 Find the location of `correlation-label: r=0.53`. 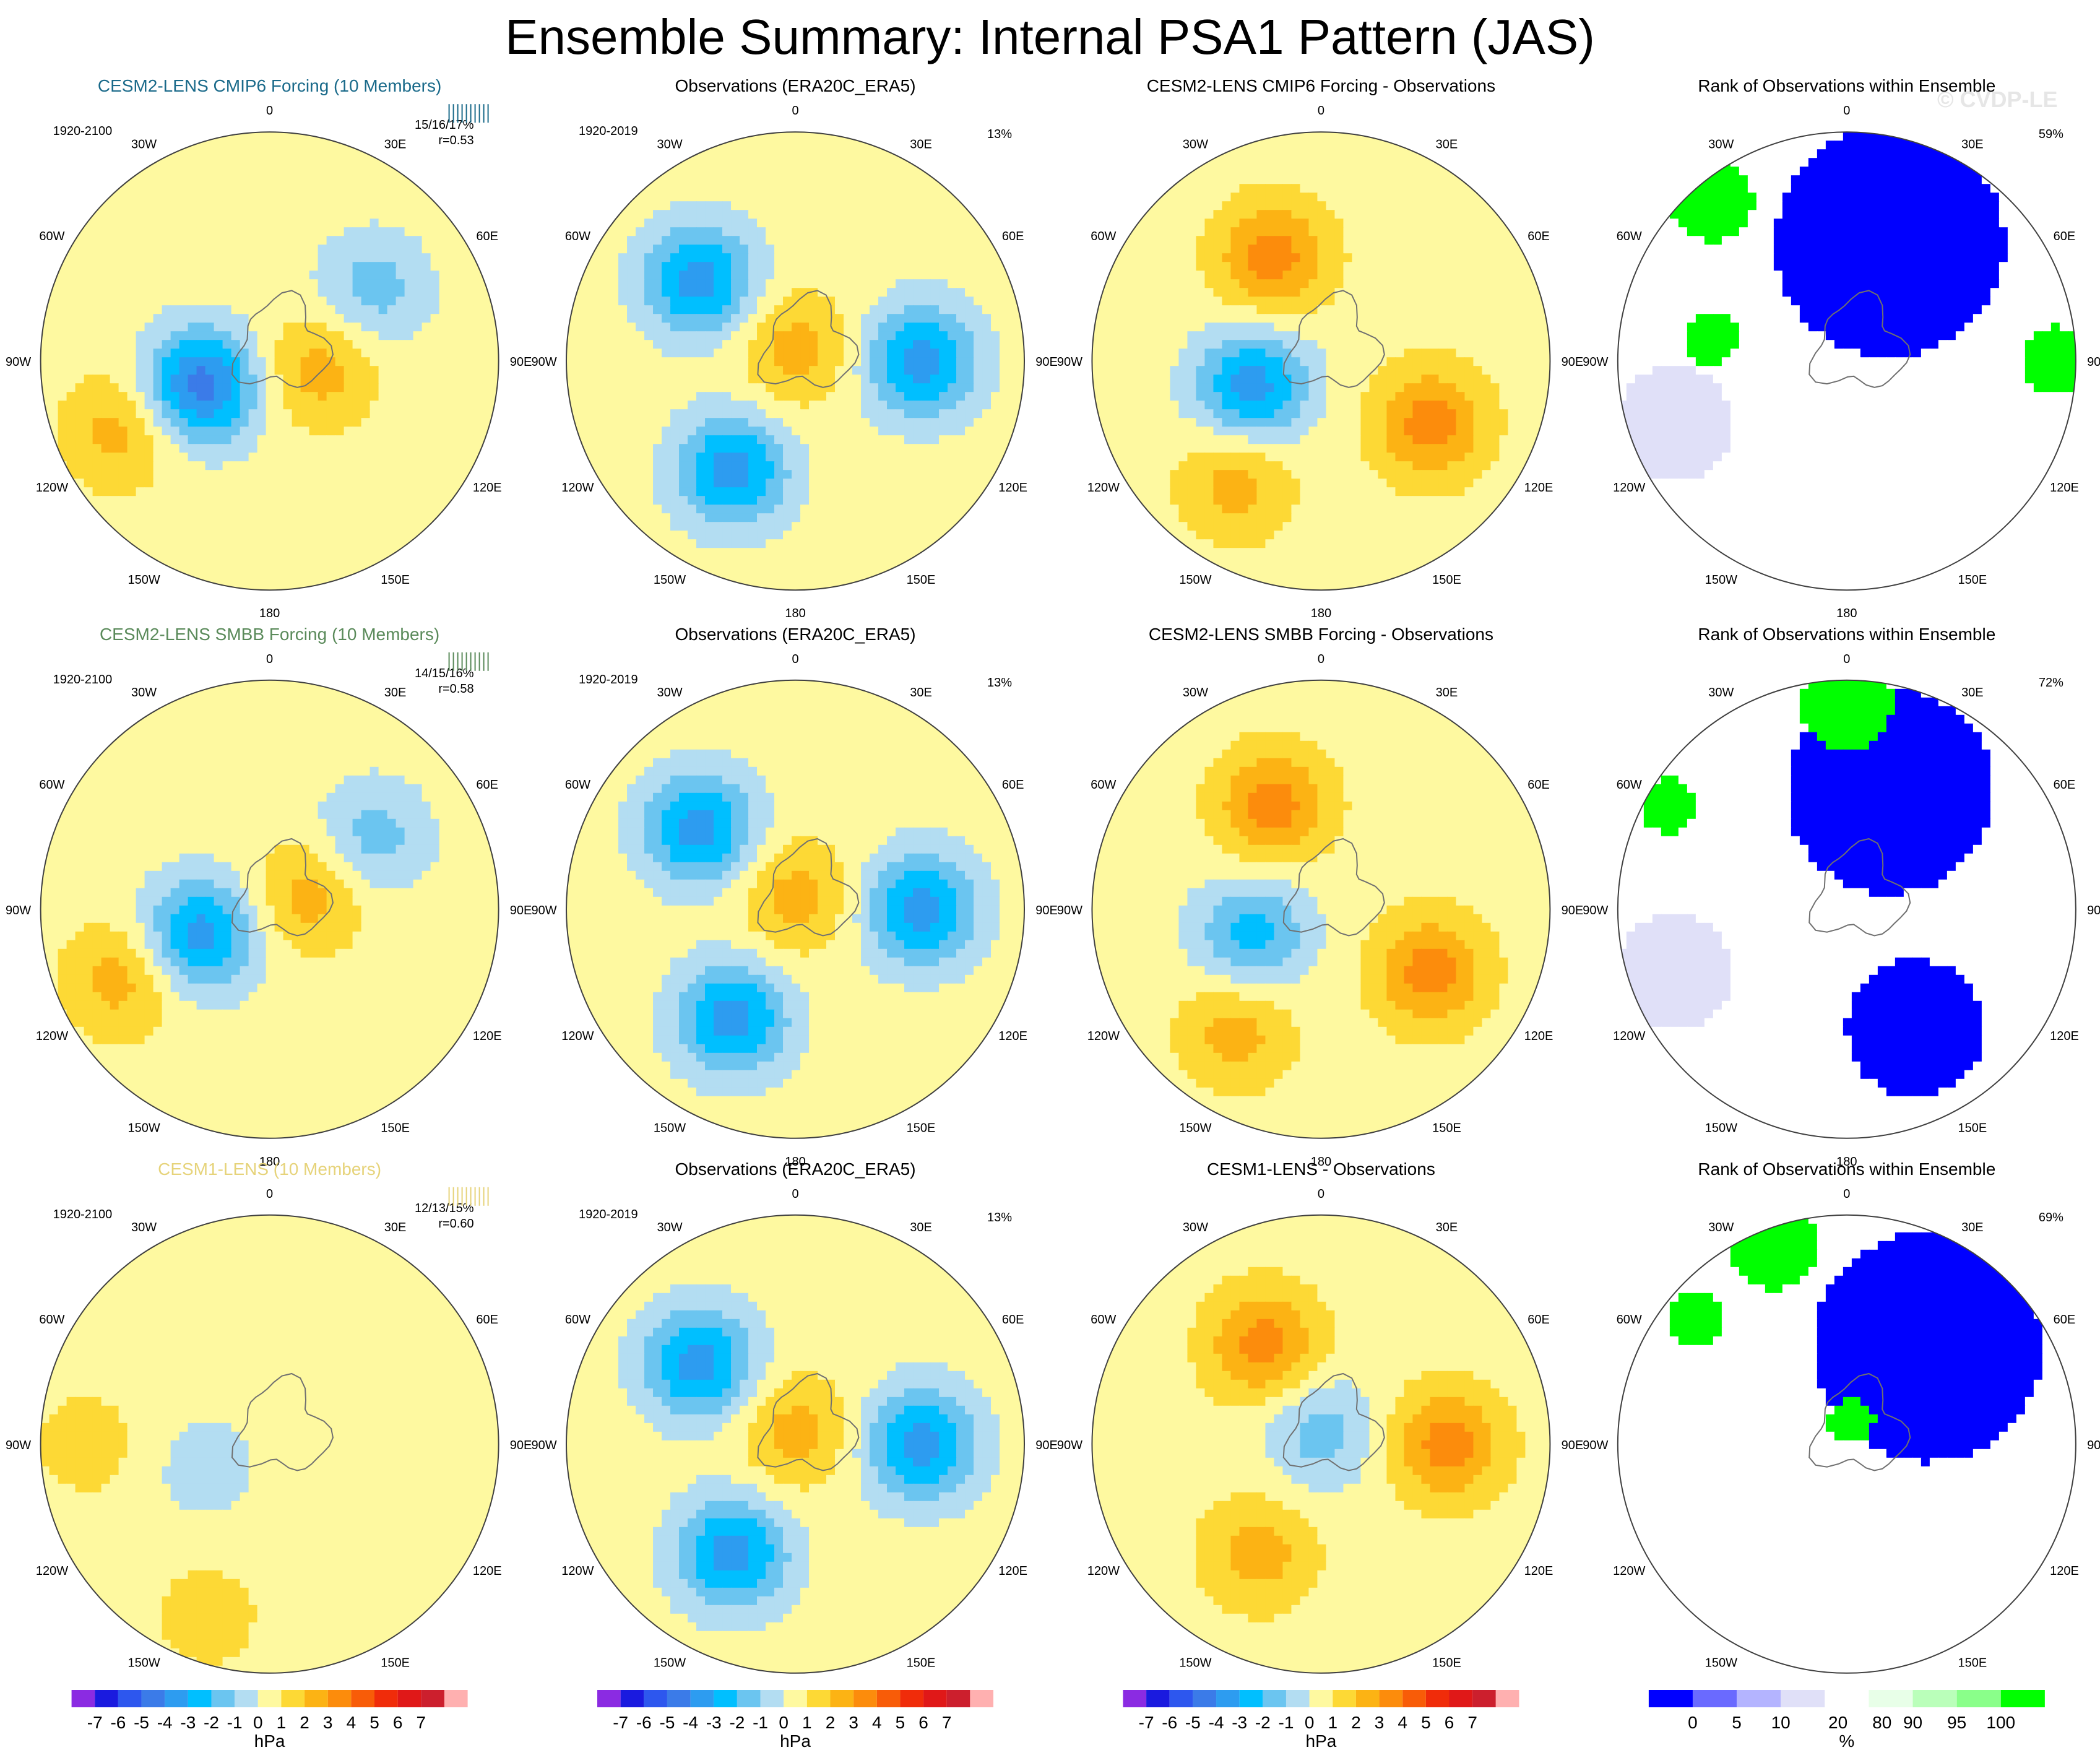

correlation-label: r=0.53 is located at coordinates (455, 140).